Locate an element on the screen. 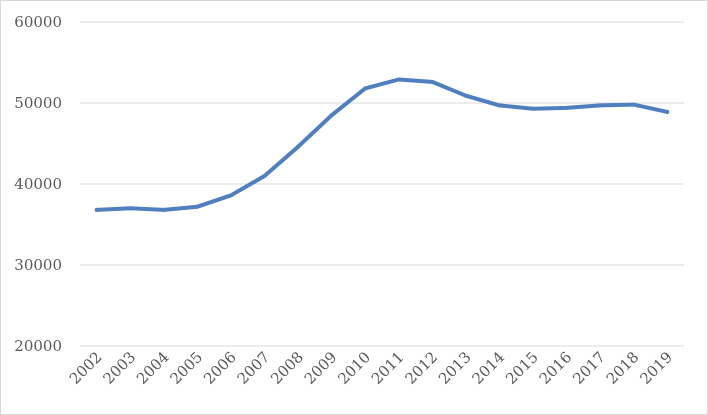  x-tick-label: 2018 is located at coordinates (623, 368).